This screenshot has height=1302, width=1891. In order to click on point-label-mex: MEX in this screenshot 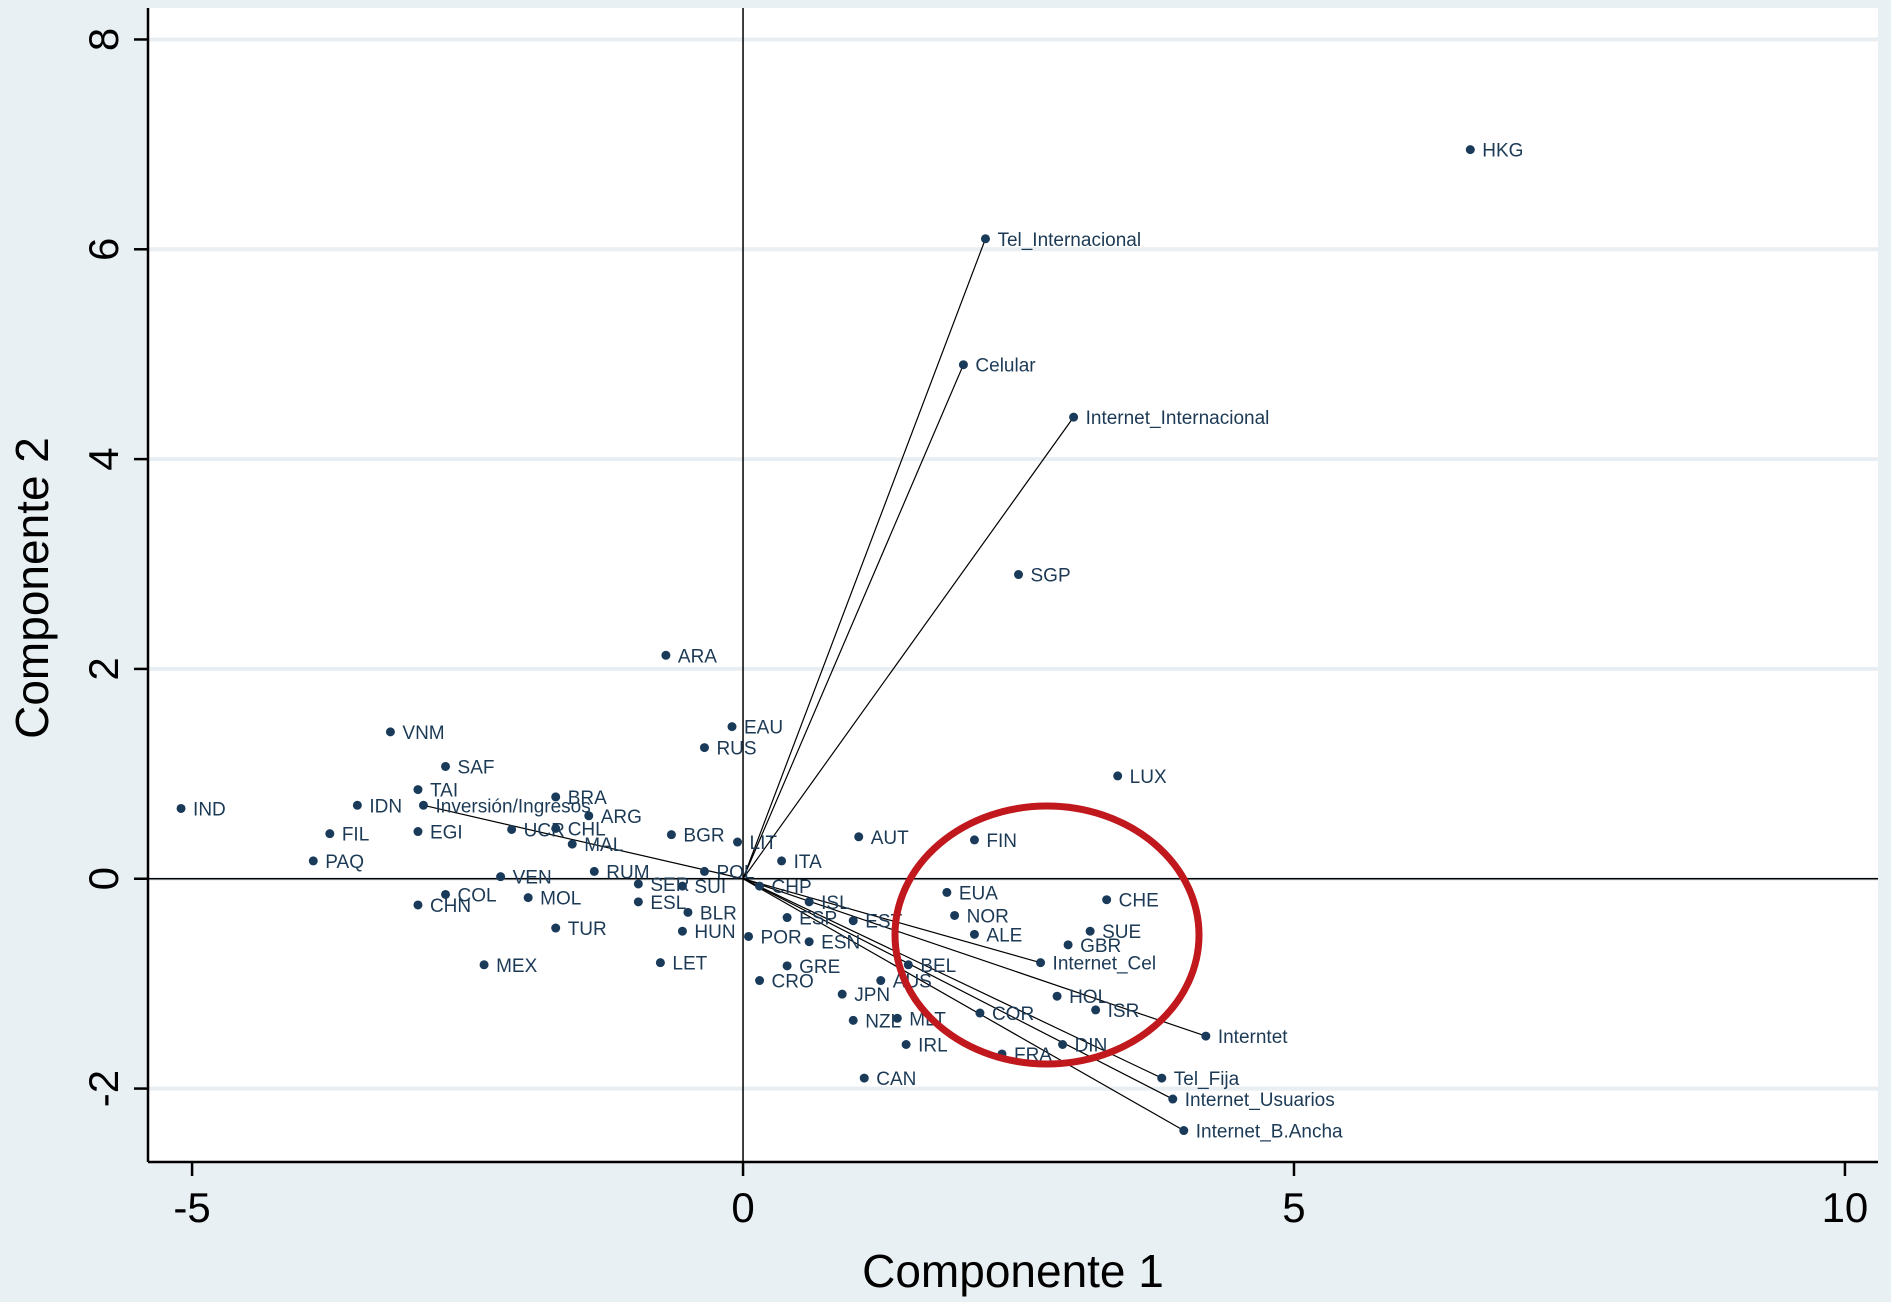, I will do `click(516, 966)`.